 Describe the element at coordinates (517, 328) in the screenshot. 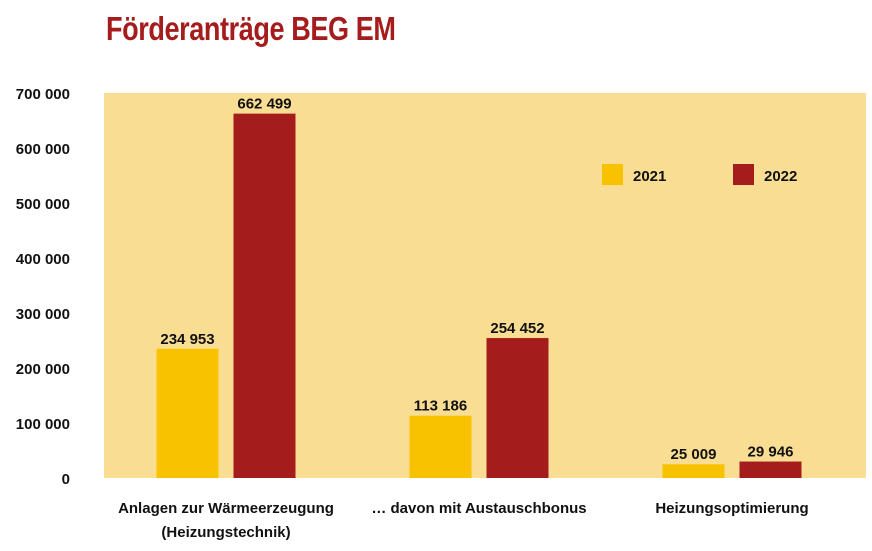

I see `data-label: 254 452` at that location.